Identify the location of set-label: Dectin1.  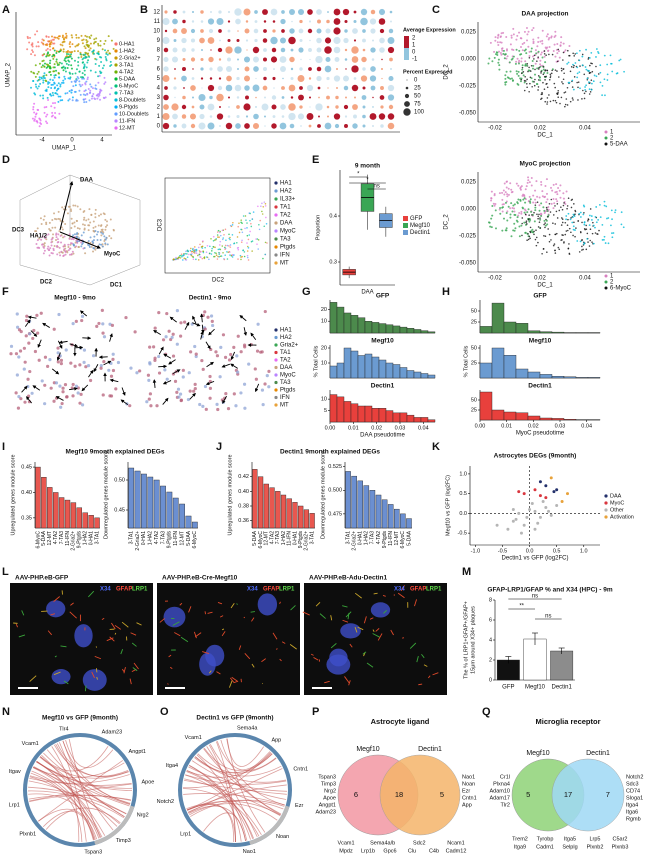
(430, 749).